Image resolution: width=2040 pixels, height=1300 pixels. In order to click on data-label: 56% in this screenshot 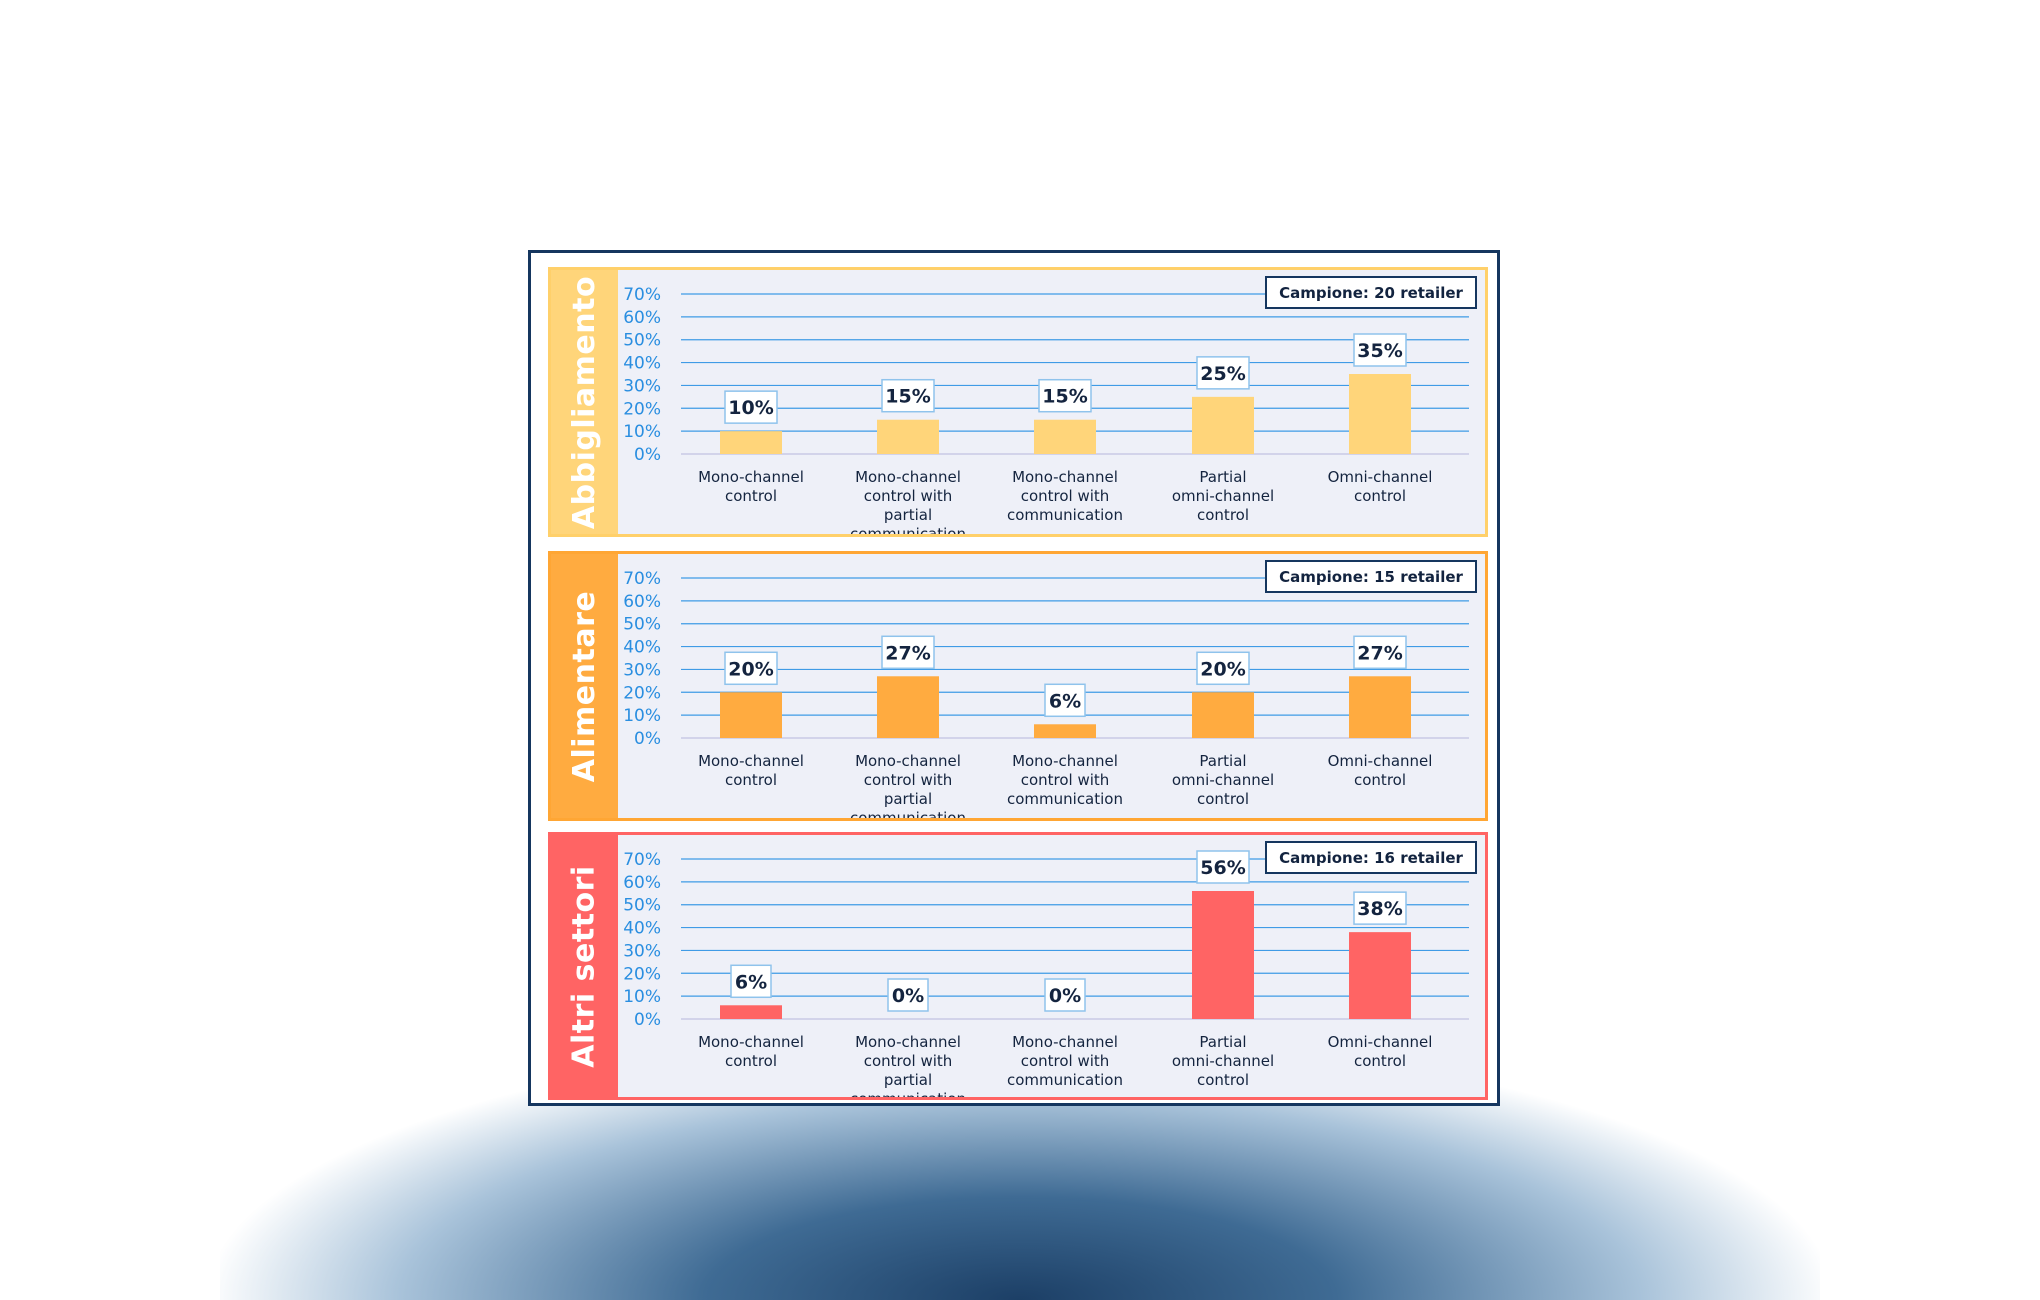, I will do `click(1222, 868)`.